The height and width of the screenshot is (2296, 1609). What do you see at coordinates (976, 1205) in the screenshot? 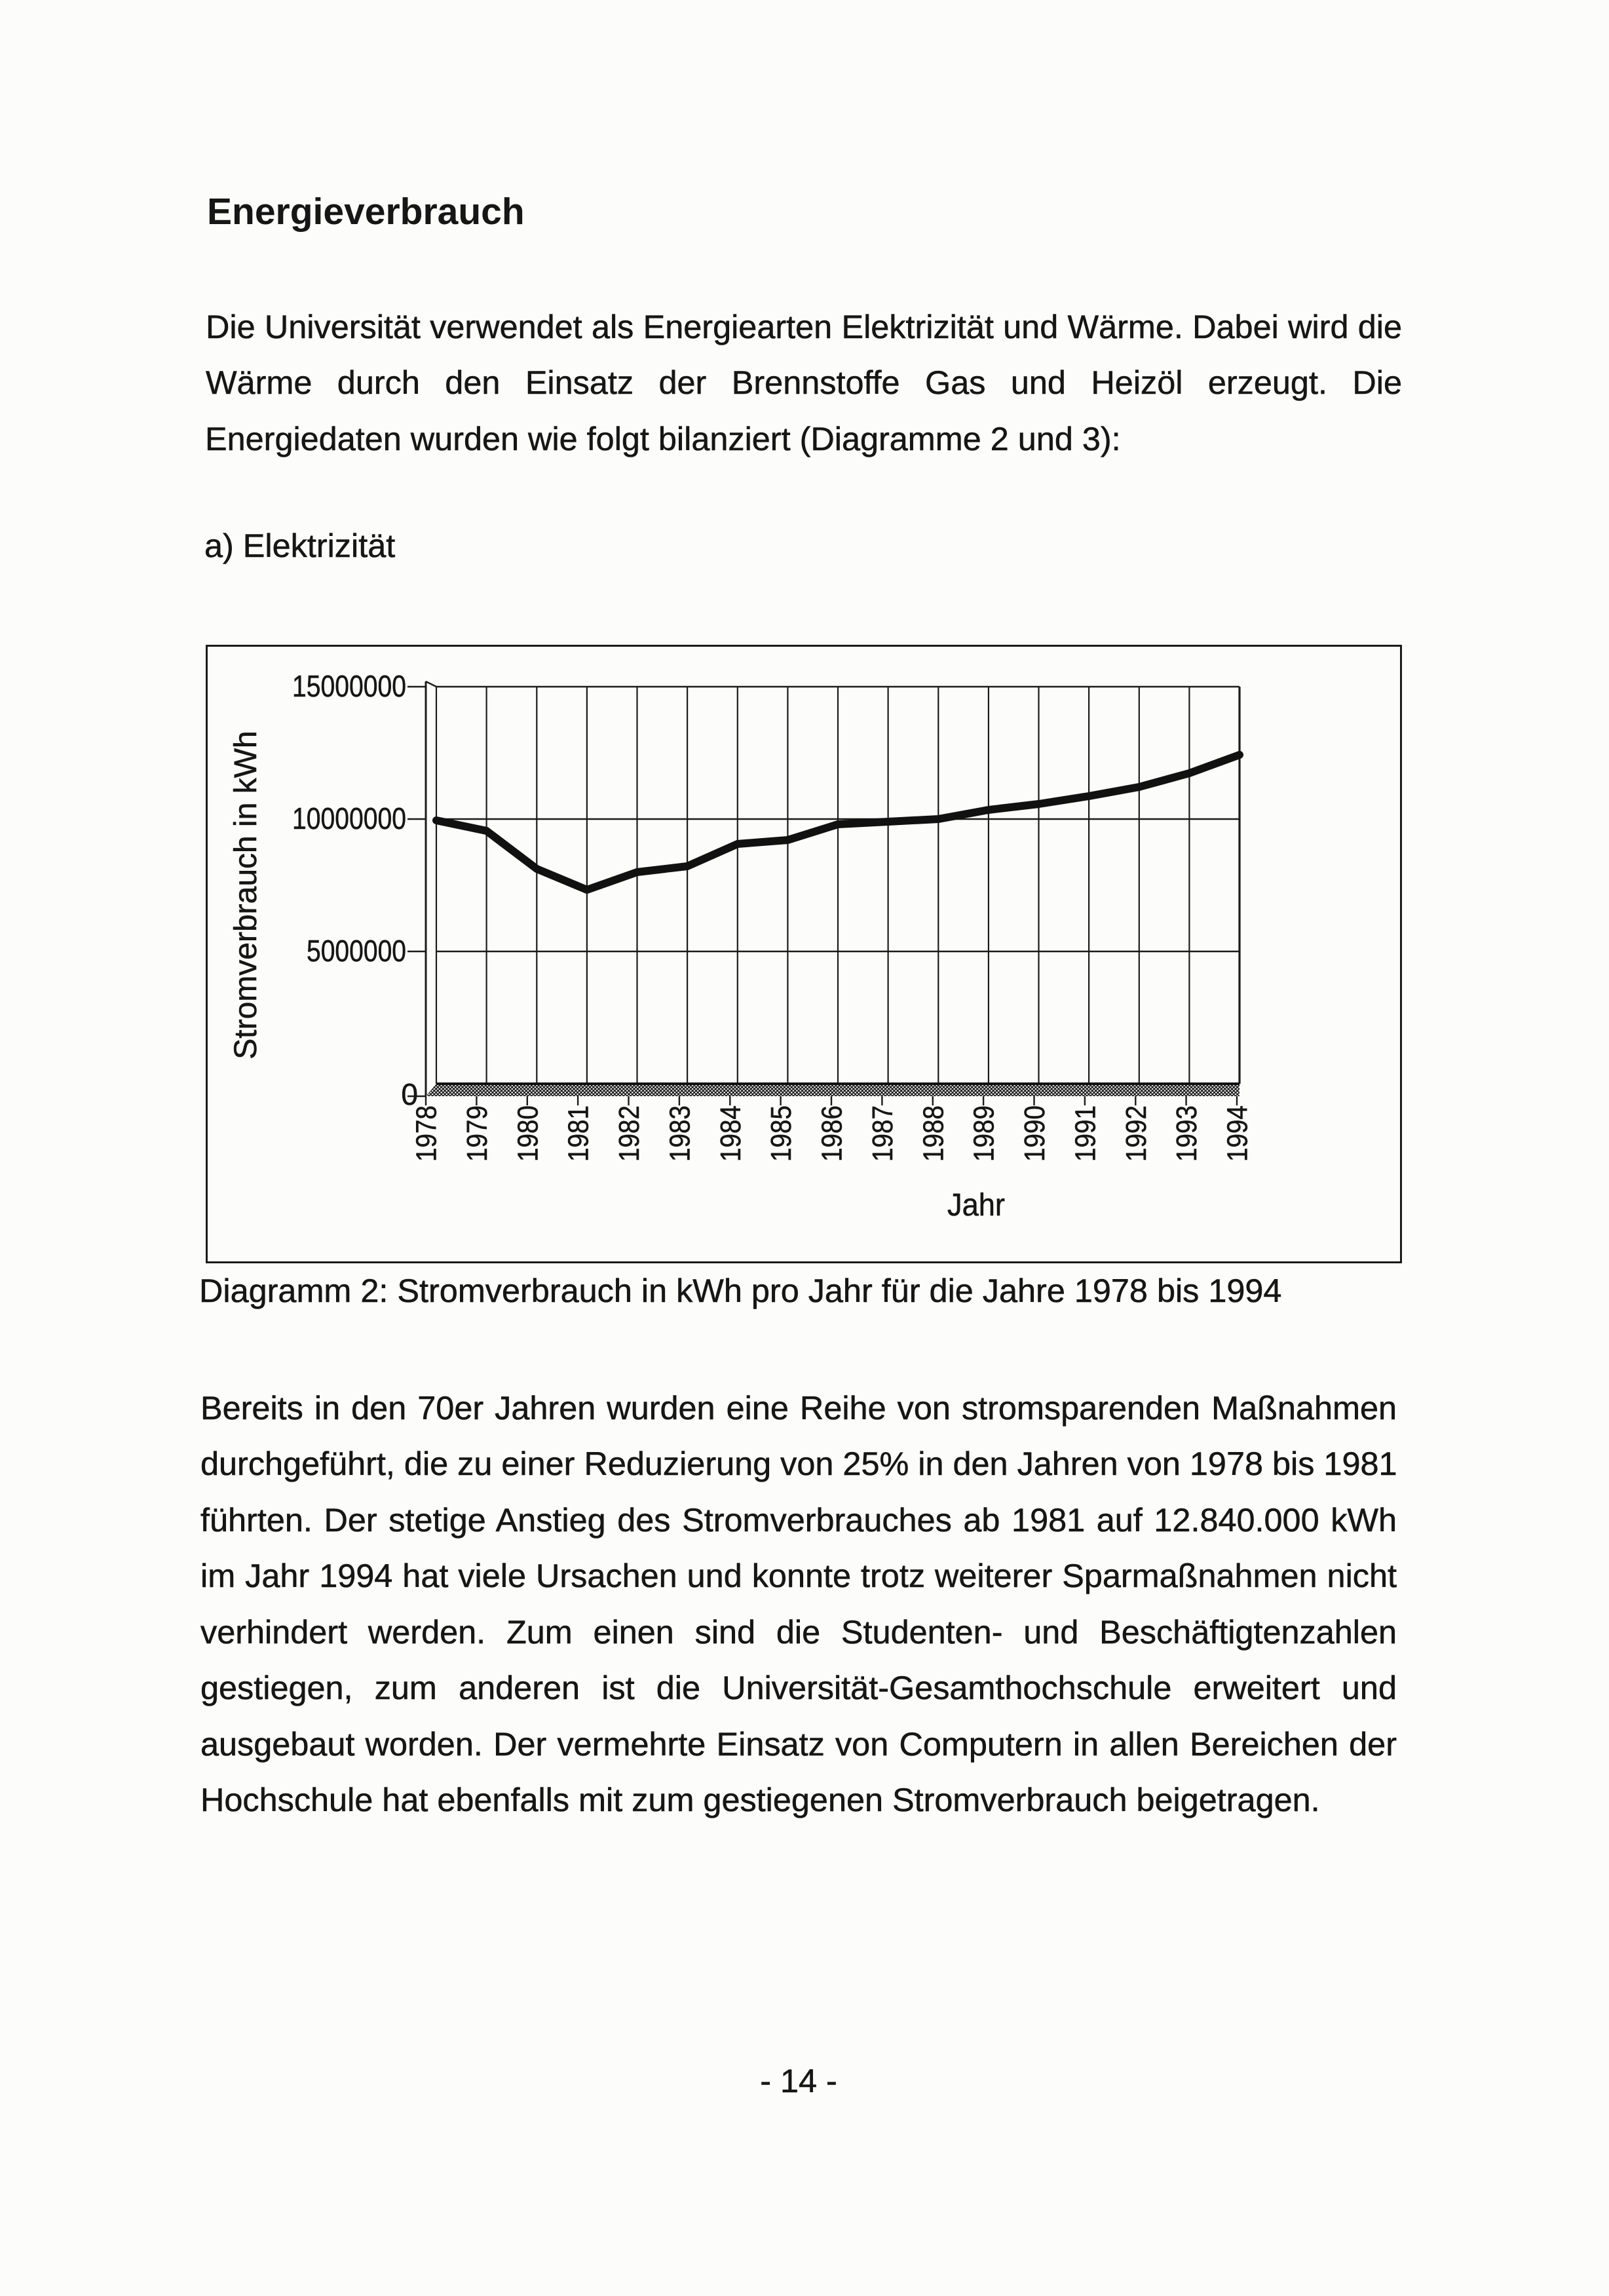
I see `svg-text: Jahr` at bounding box center [976, 1205].